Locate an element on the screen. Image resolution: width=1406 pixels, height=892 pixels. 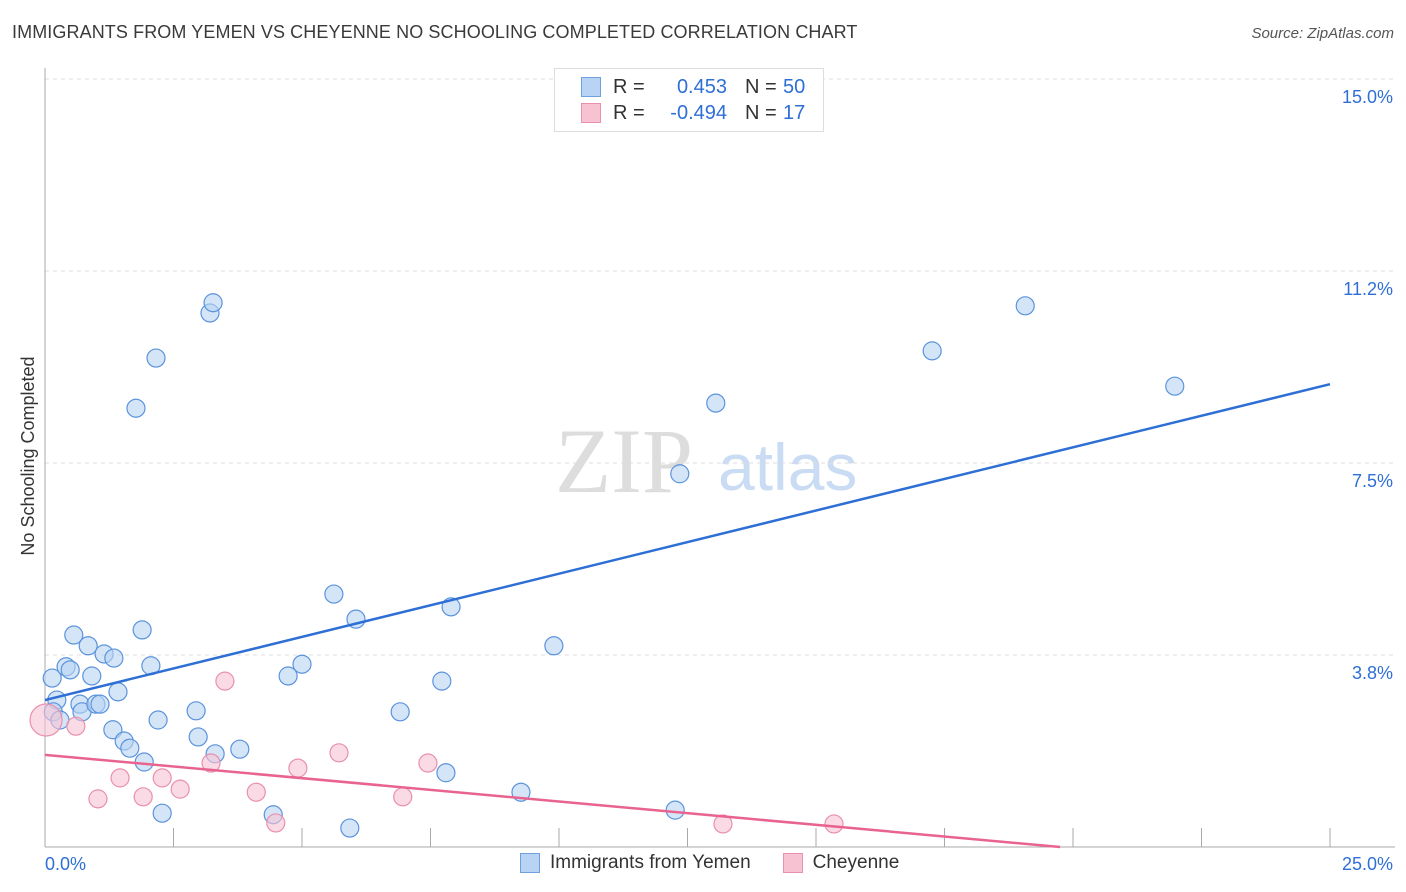
legend-yemen-label: Immigrants from Yemen is located at coordinates (650, 862).